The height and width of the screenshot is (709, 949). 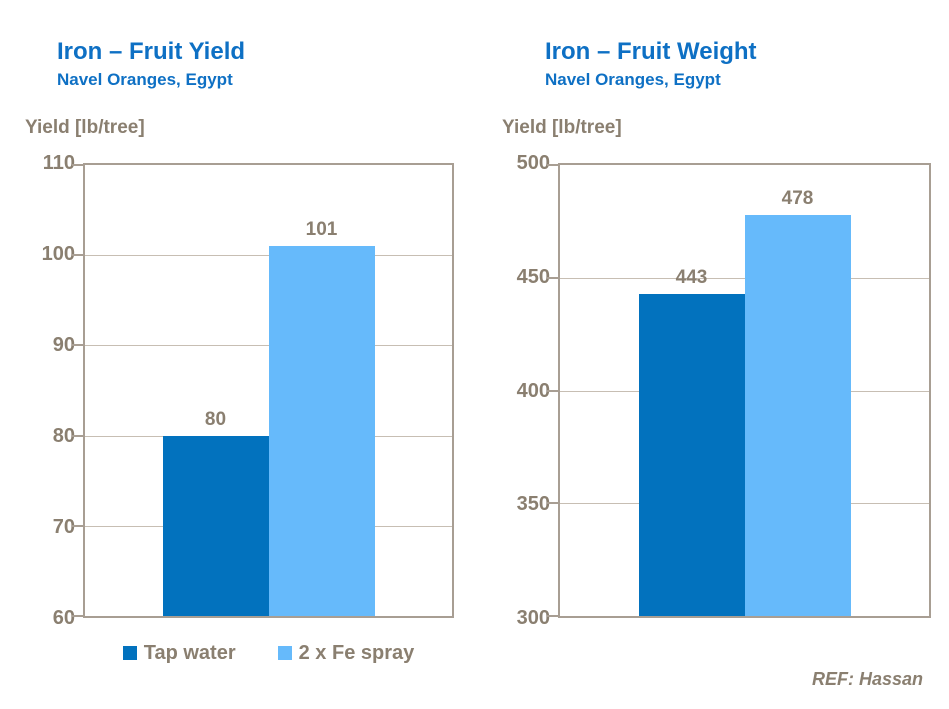 I want to click on bar-value-label: 101, so click(x=321, y=230).